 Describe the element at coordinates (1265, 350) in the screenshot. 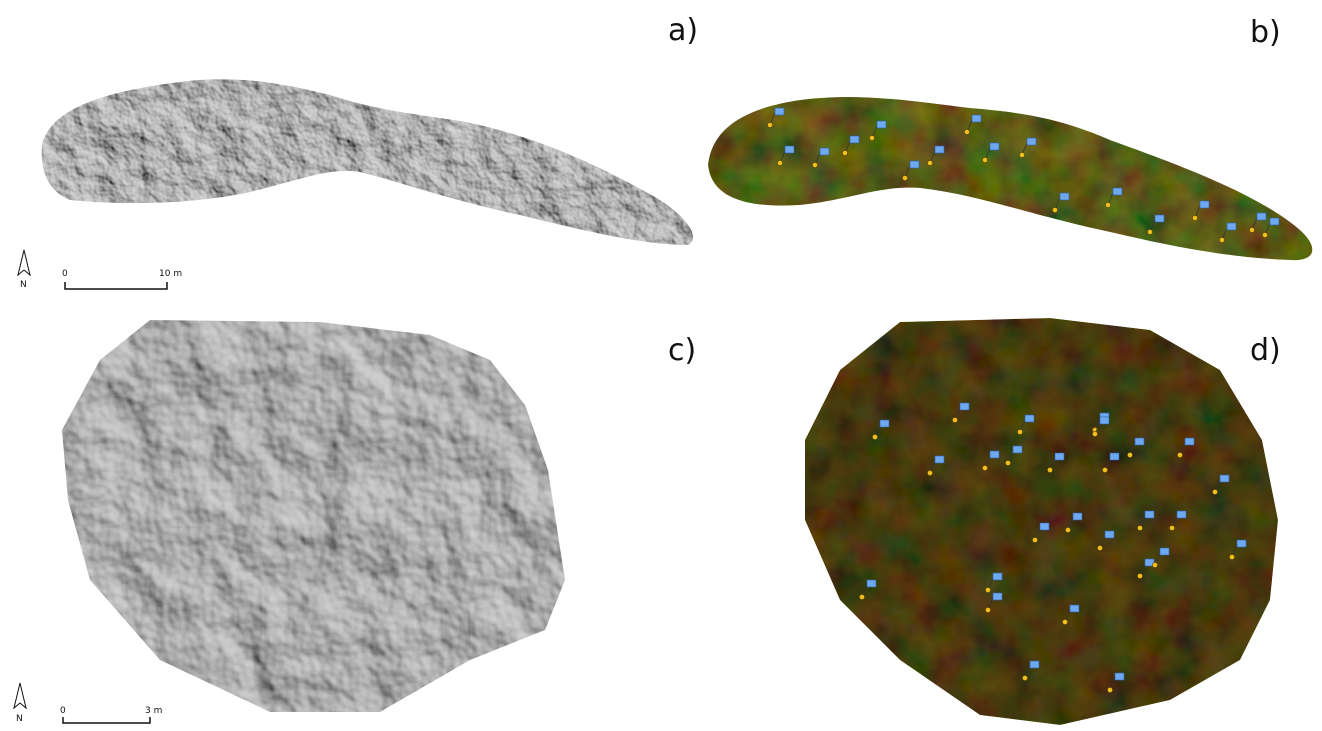

I see `panel-label: d)` at that location.